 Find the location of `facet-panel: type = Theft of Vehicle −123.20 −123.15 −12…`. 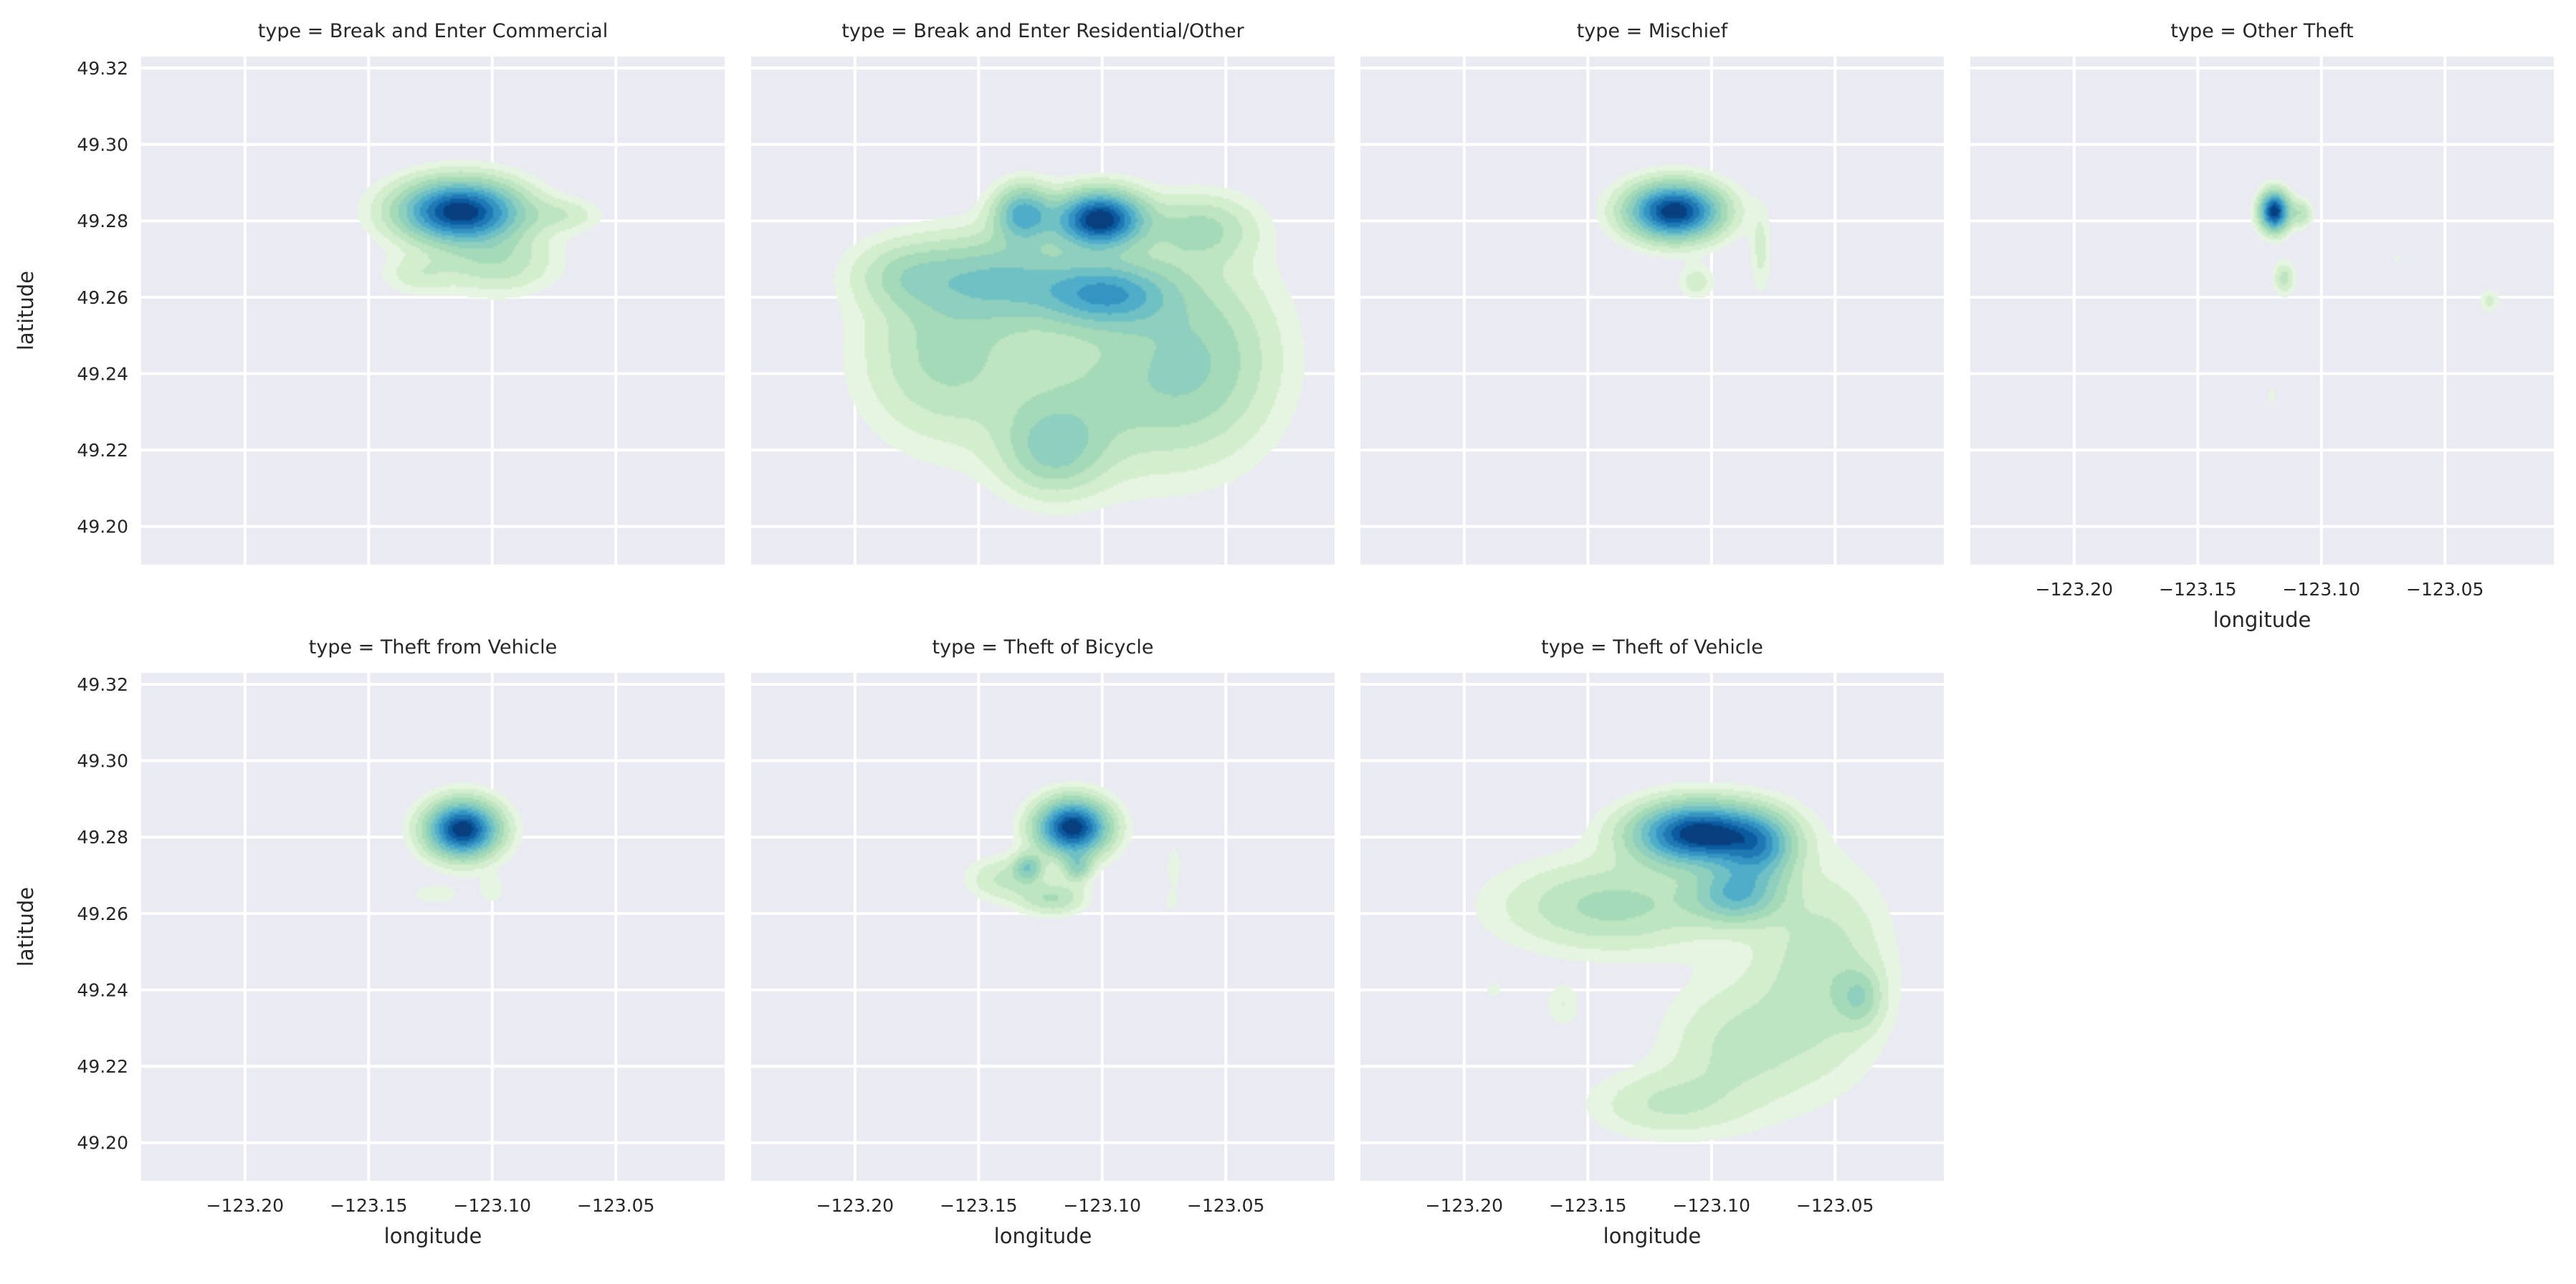

facet-panel: type = Theft of Vehicle −123.20 −123.15 −12… is located at coordinates (1652, 942).